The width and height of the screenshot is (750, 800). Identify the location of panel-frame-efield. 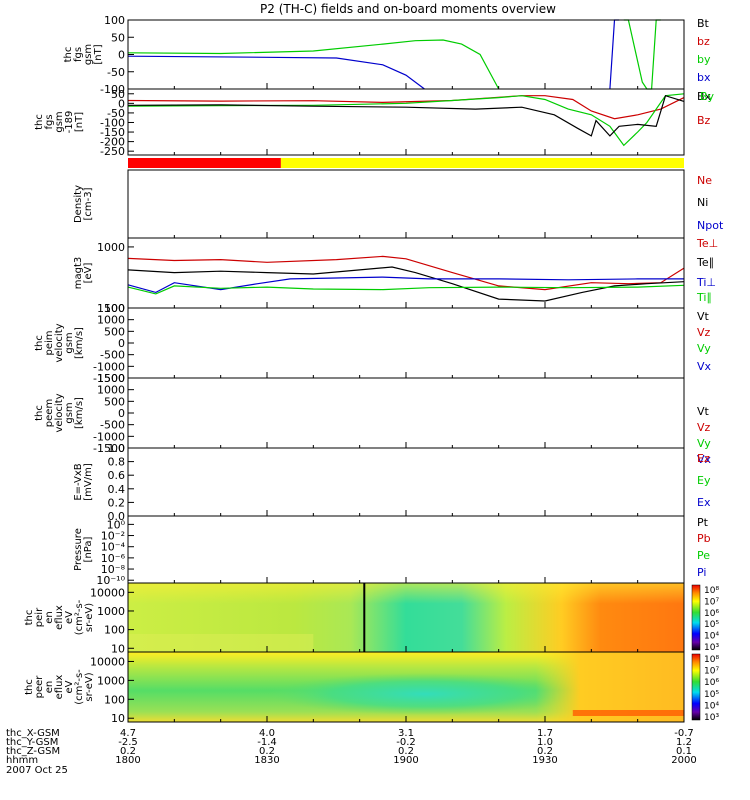
(406, 482).